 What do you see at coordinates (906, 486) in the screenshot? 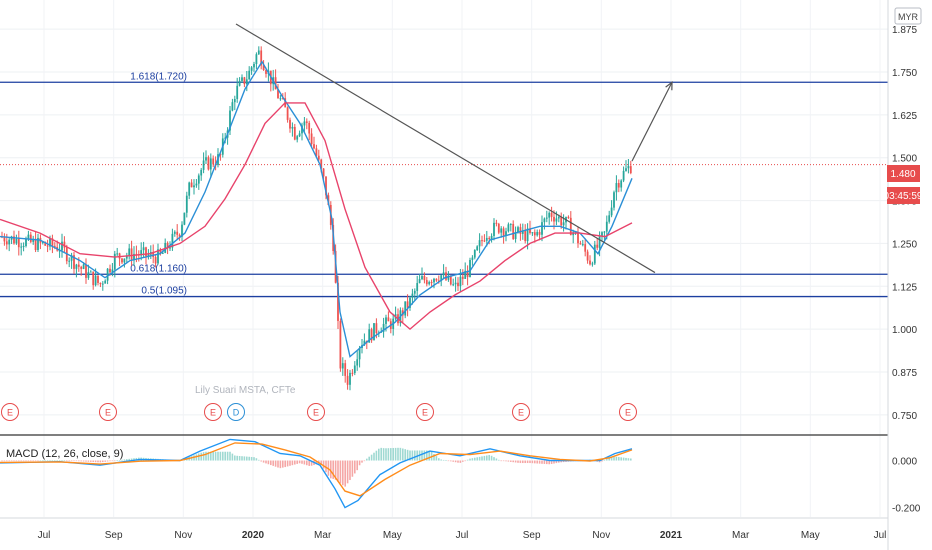
I see `macd-axis: 0.000 -0.200` at bounding box center [906, 486].